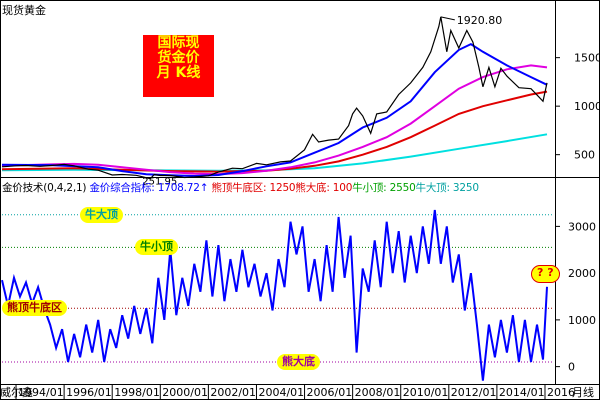 This screenshot has width=600, height=400. I want to click on annotation-label-0: 1920.80, so click(480, 20).